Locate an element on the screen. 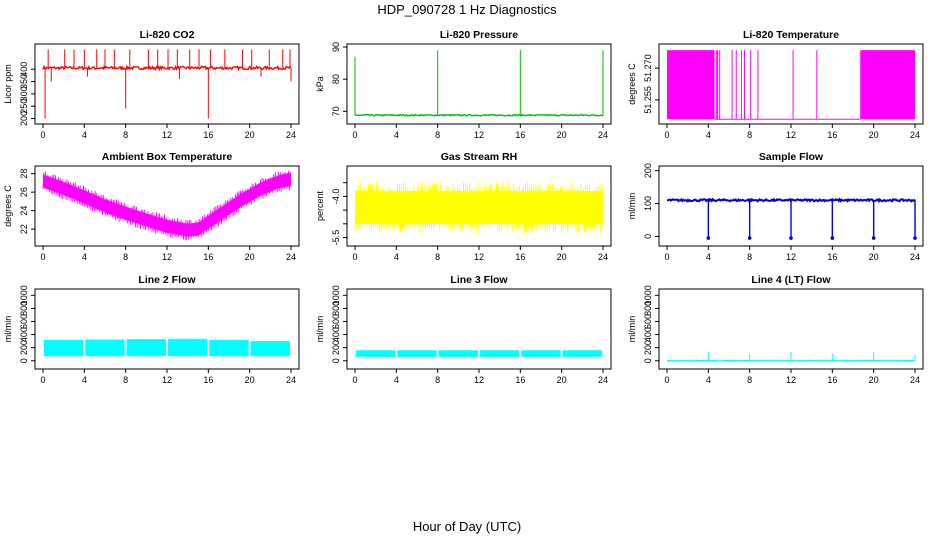 This screenshot has height=540, width=936. y-tick-label: -5.5 is located at coordinates (336, 238).